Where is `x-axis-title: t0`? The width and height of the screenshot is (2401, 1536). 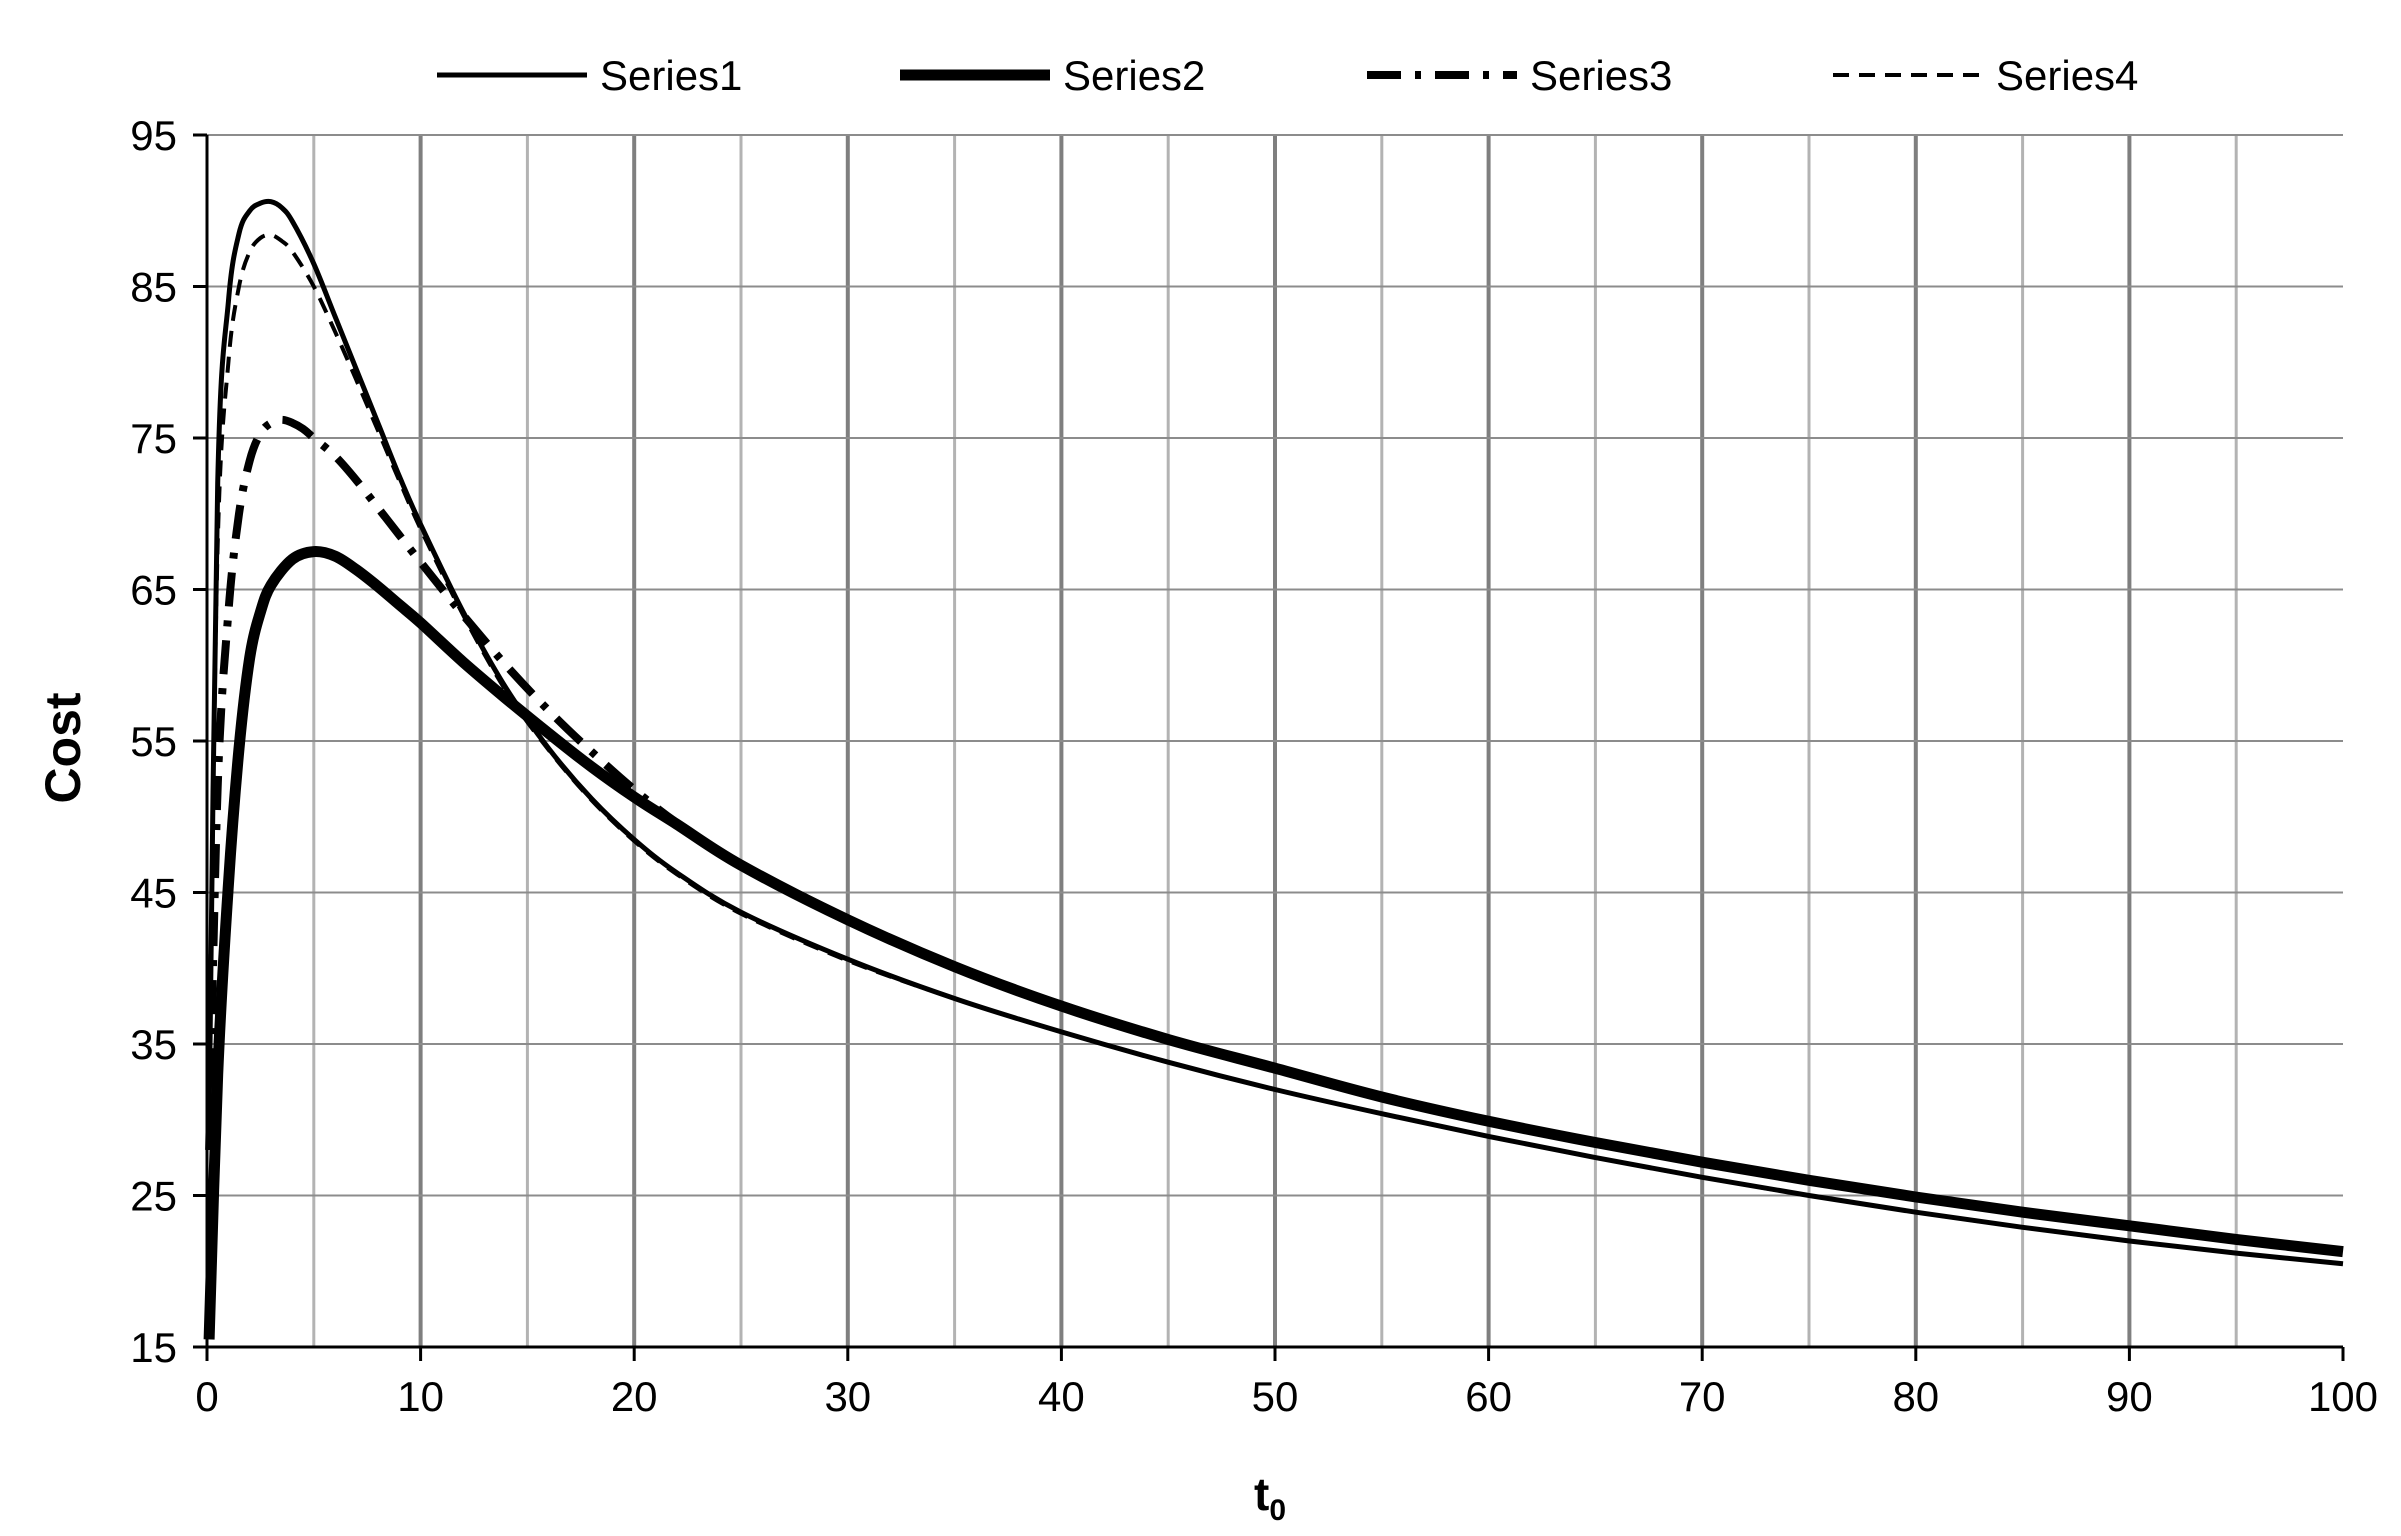
x-axis-title: t0 is located at coordinates (1270, 1497).